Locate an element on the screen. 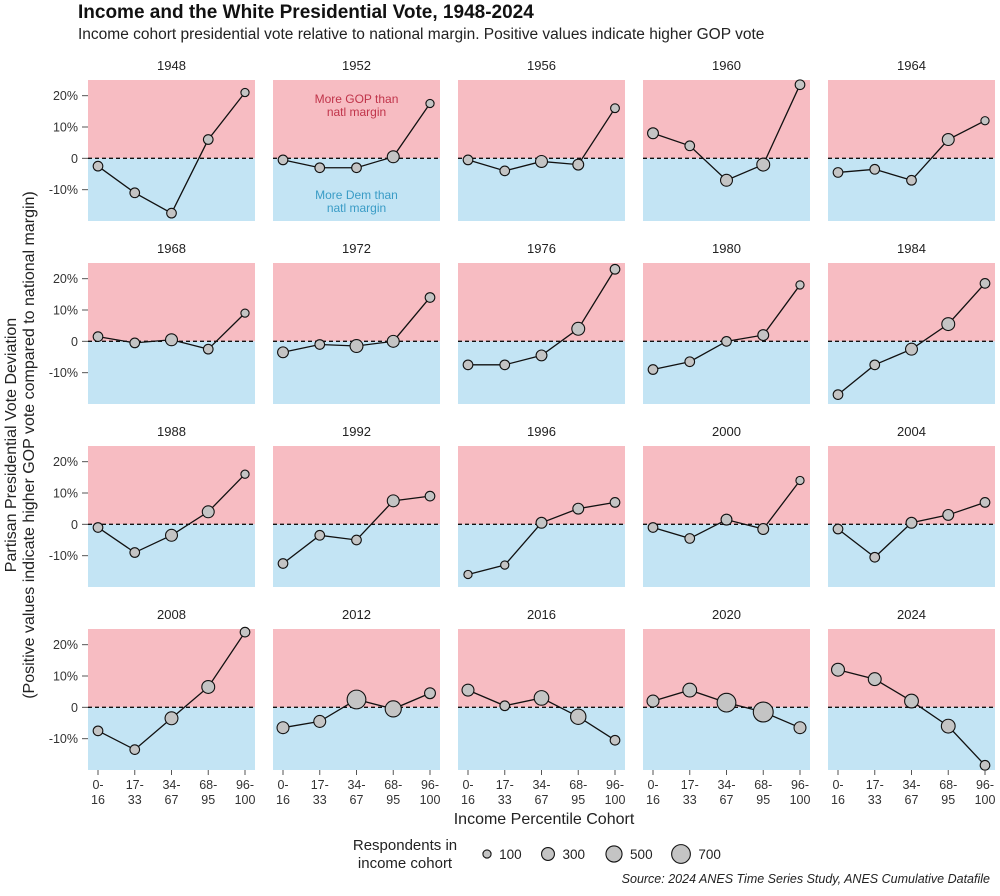 The width and height of the screenshot is (1000, 896). x-tick-label: 17- is located at coordinates (875, 785).